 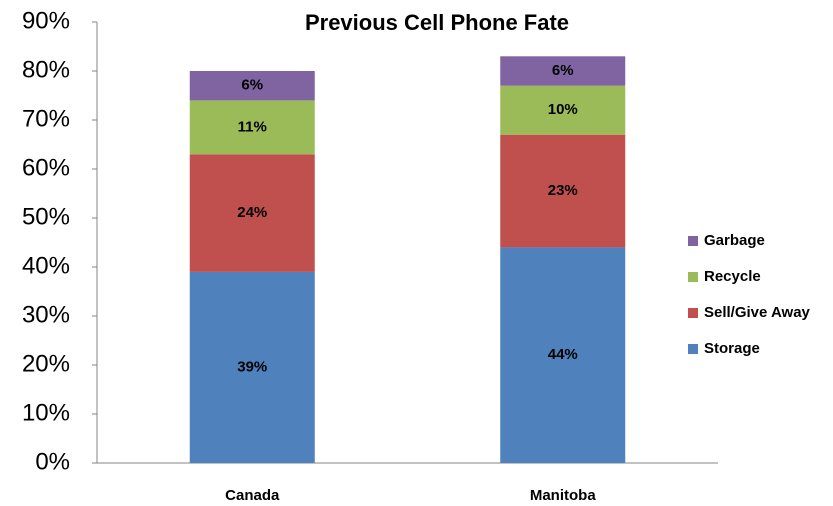 I want to click on legend-label: Sell/Give Away, so click(x=757, y=312).